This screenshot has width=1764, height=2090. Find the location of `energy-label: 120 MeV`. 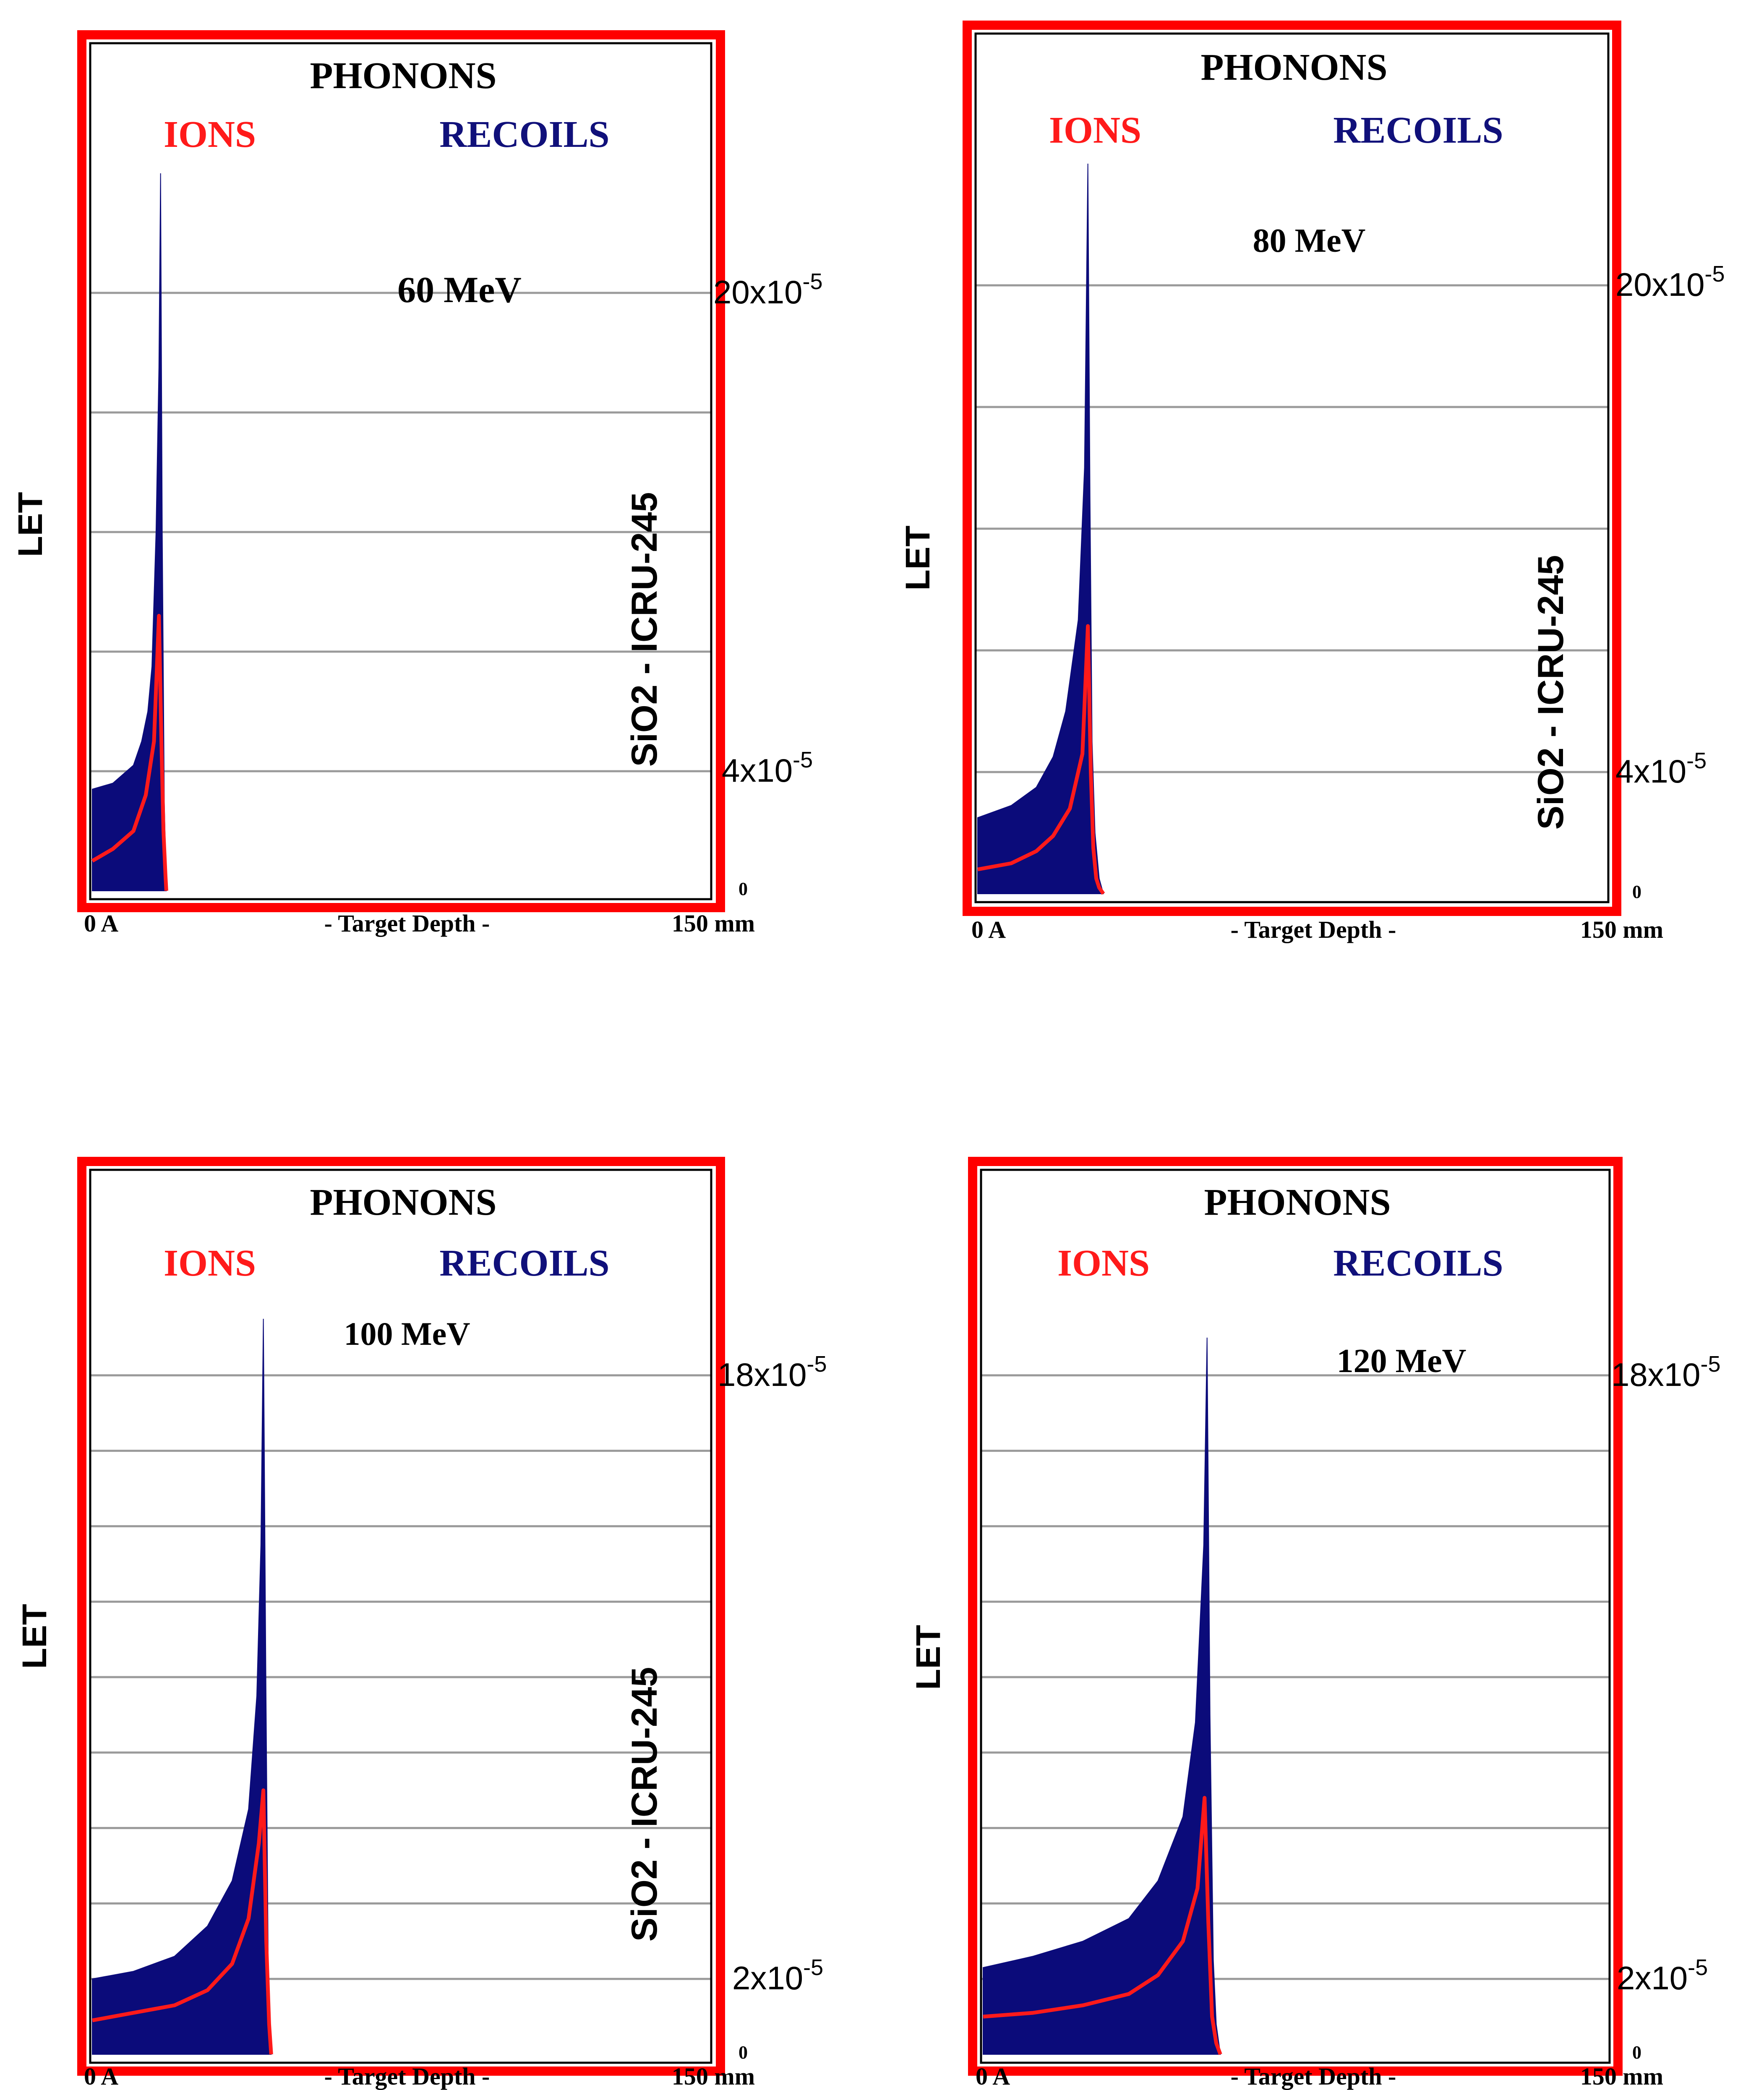

energy-label: 120 MeV is located at coordinates (1402, 1361).